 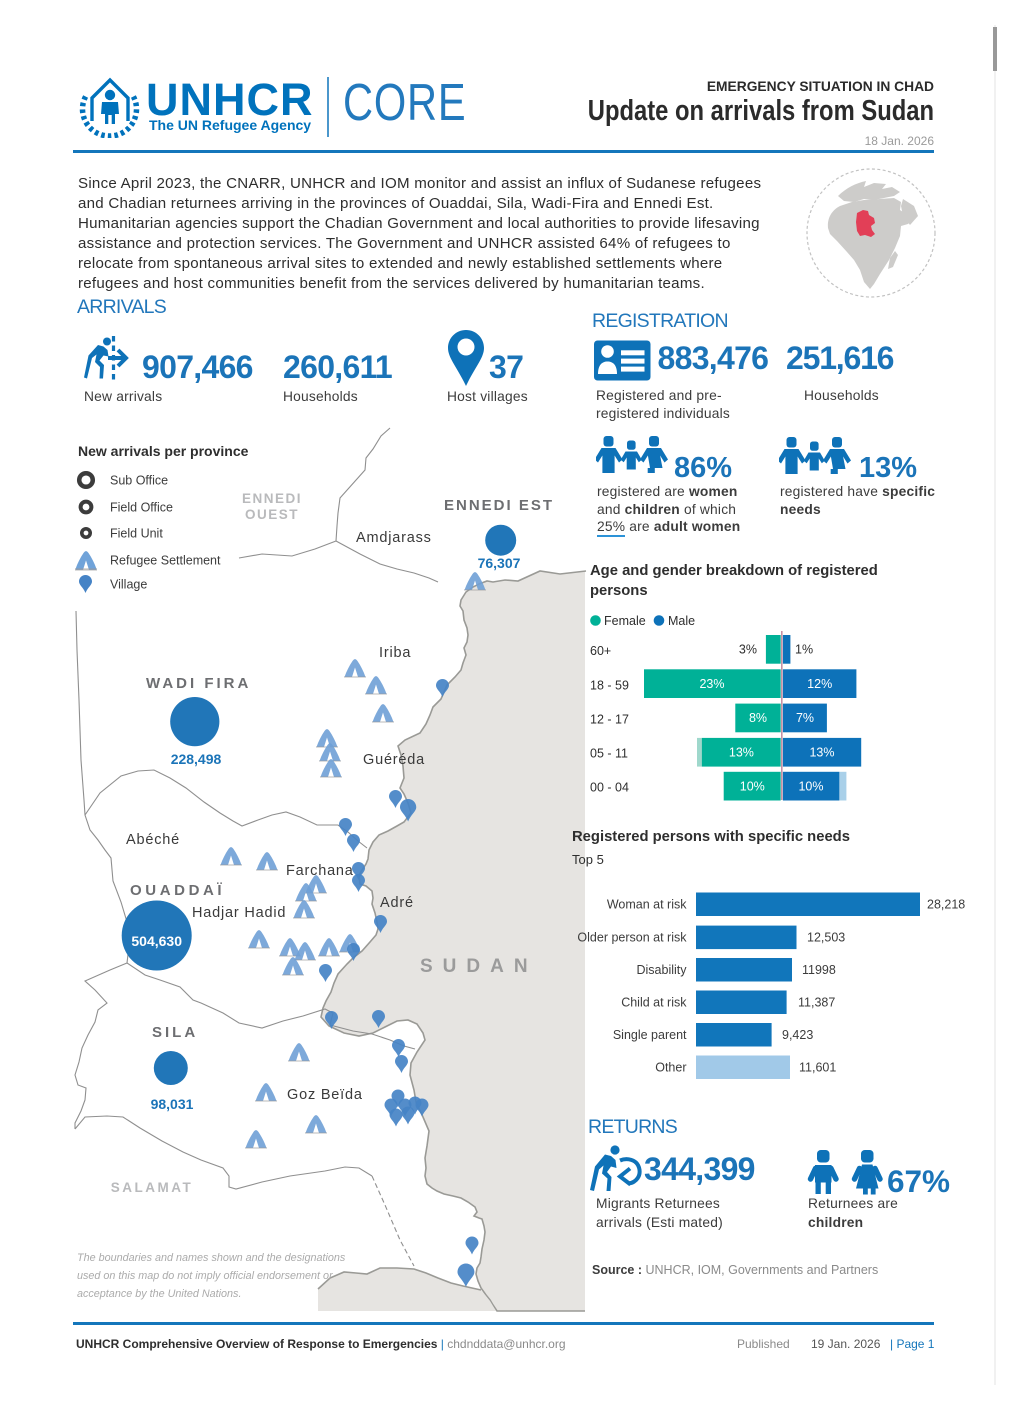 I want to click on svg-text: Disability, so click(x=661, y=970).